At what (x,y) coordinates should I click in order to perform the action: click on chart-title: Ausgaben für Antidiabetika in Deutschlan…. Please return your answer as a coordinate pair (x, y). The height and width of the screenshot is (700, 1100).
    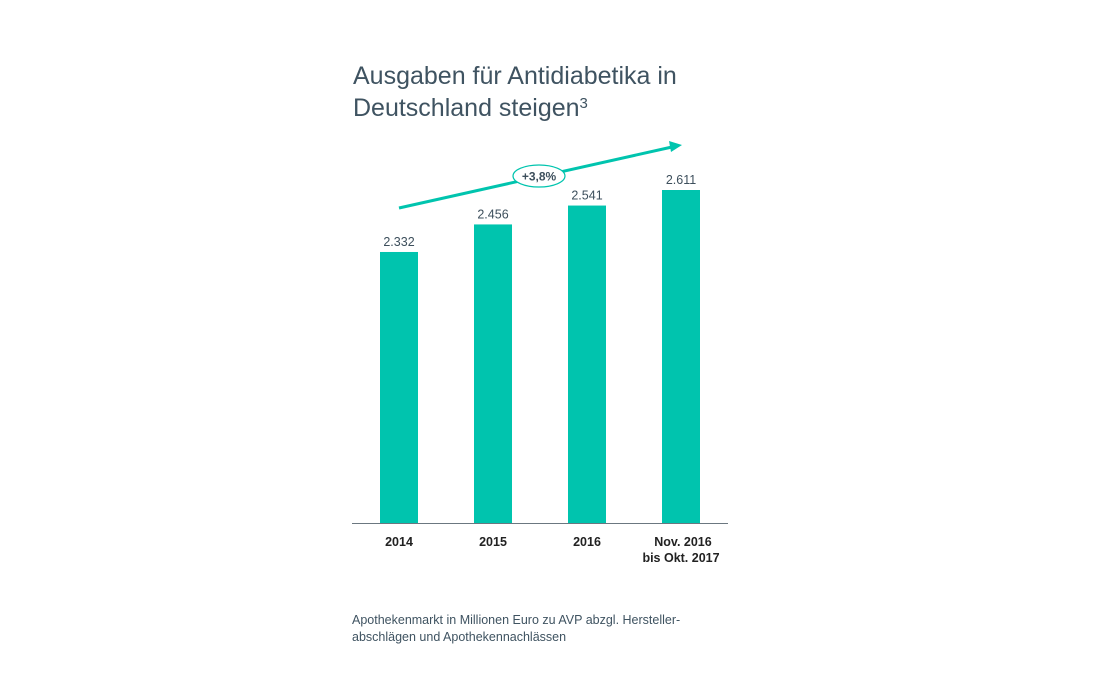
    Looking at the image, I should click on (553, 92).